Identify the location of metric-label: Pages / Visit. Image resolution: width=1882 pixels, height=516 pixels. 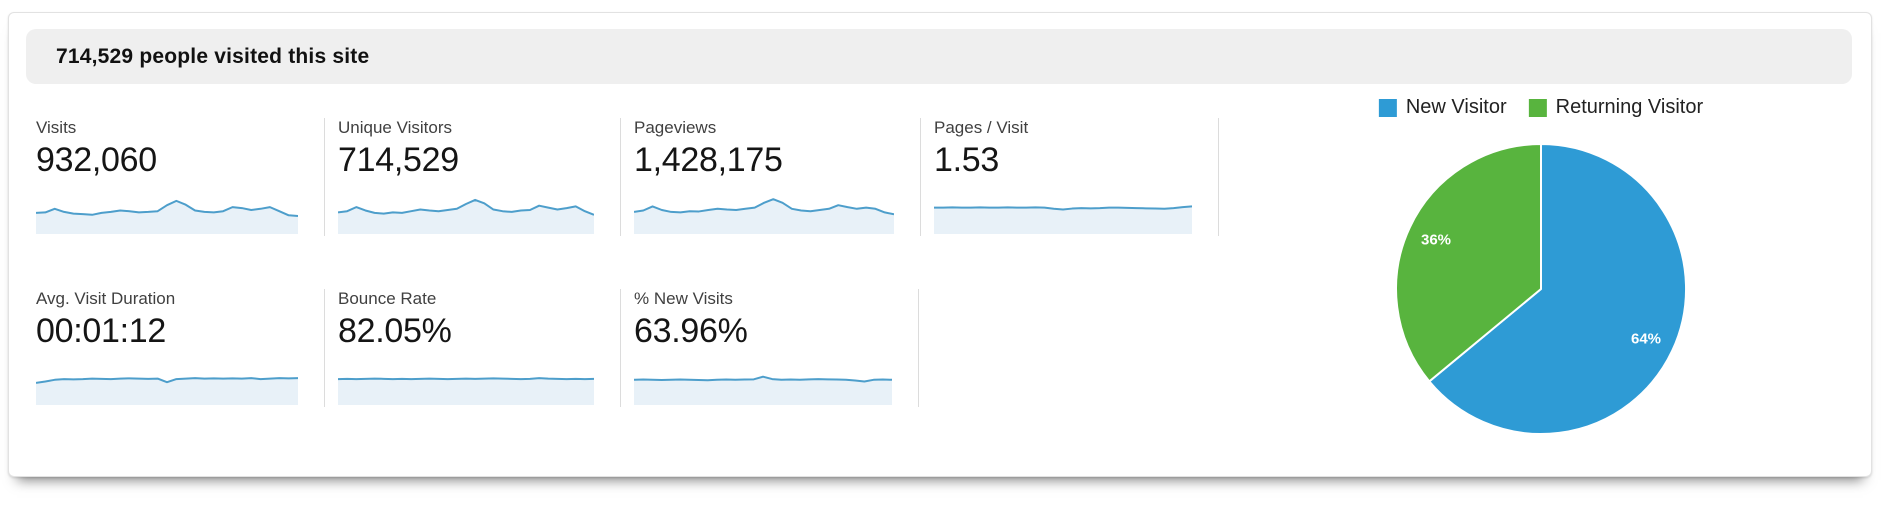
(981, 127).